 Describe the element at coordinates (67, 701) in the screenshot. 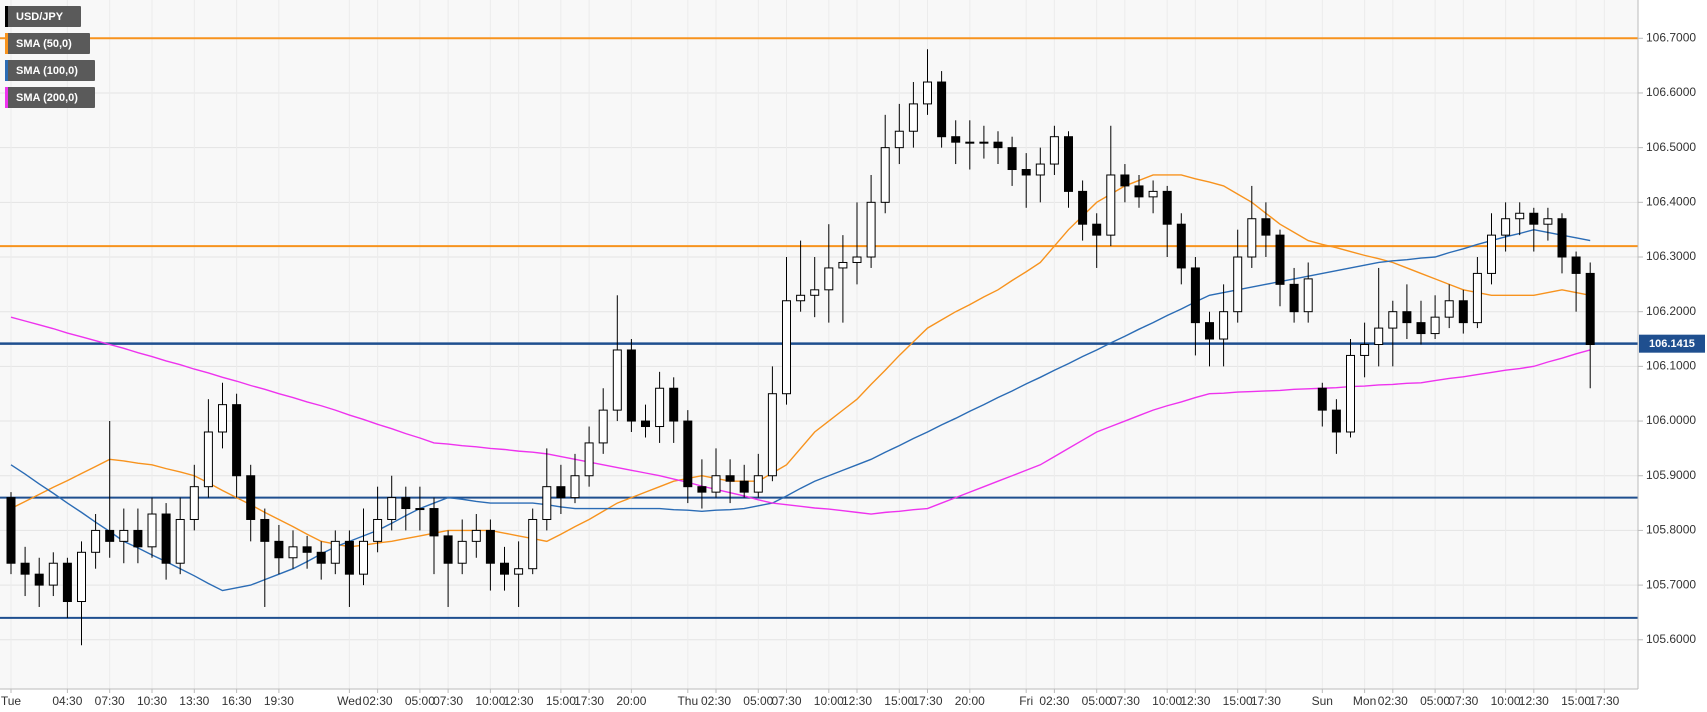

I see `x-tick-label: 04:30` at that location.